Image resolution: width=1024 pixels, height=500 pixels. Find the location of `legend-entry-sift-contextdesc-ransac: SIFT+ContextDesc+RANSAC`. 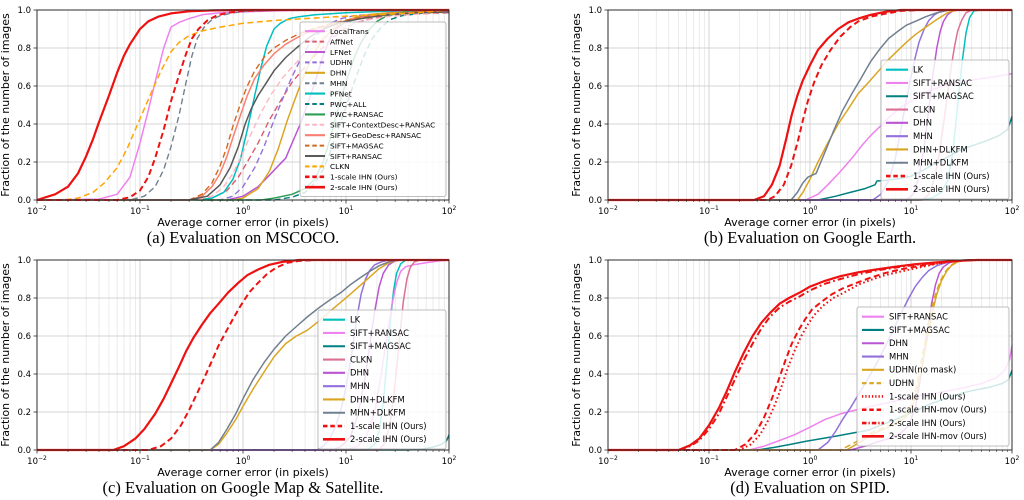

legend-entry-sift-contextdesc-ransac: SIFT+ContextDesc+RANSAC is located at coordinates (370, 125).